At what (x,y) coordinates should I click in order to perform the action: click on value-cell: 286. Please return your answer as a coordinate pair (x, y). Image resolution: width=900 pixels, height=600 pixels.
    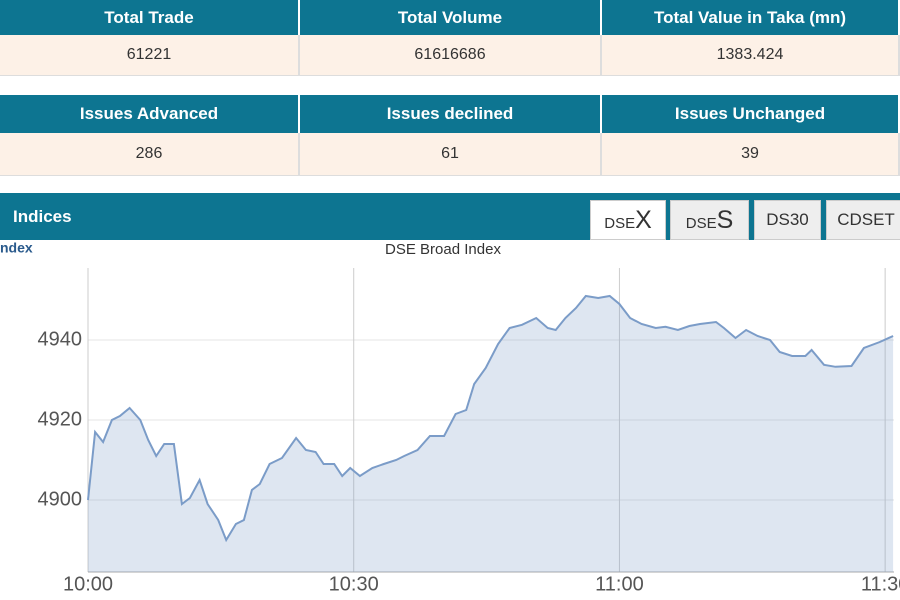
    Looking at the image, I should click on (150, 154).